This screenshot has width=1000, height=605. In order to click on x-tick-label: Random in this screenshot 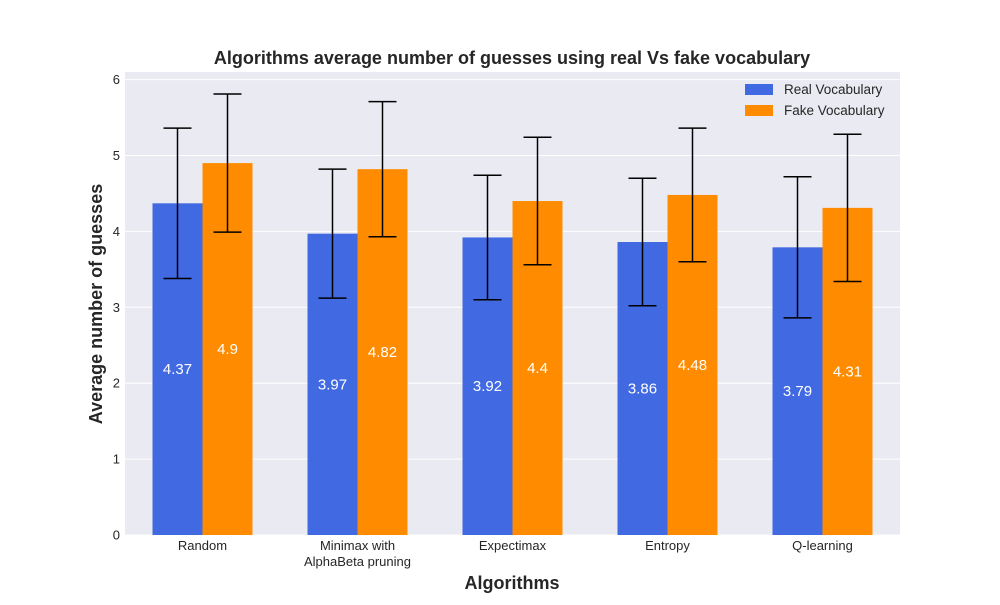, I will do `click(202, 545)`.